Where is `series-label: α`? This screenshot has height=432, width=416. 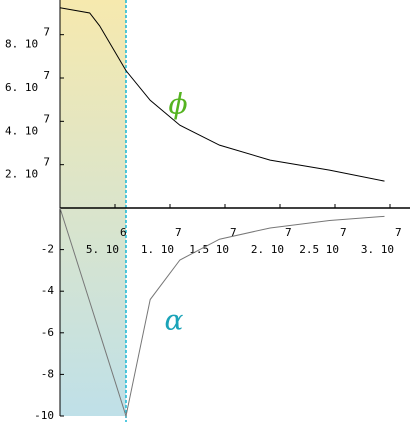 series-label: α is located at coordinates (174, 320).